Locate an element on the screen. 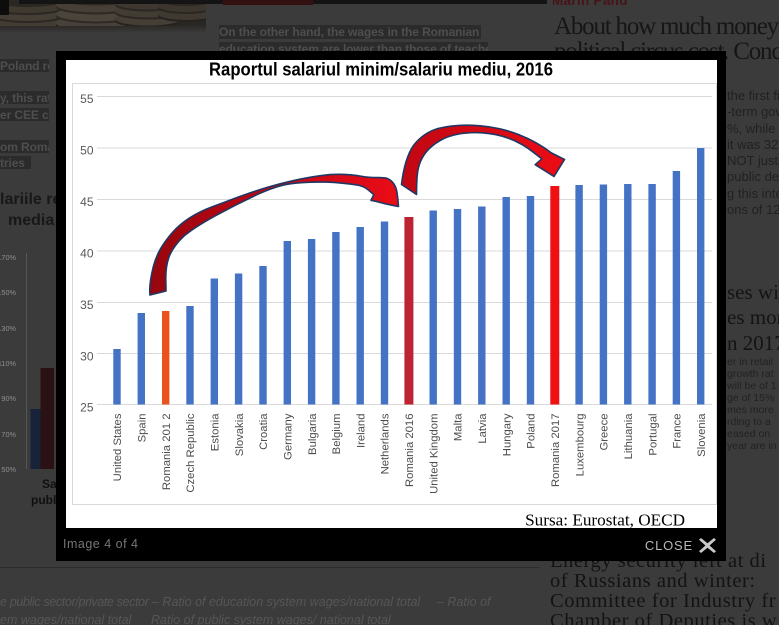 This screenshot has height=625, width=779. svg-text: Croatia is located at coordinates (264, 431).